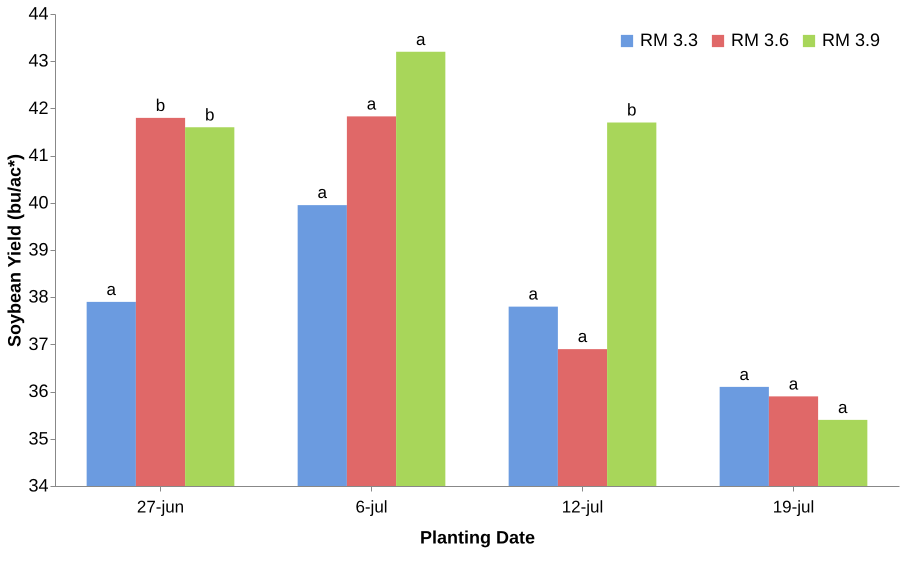 This screenshot has height=562, width=914. I want to click on y-tick-label: 38, so click(38, 296).